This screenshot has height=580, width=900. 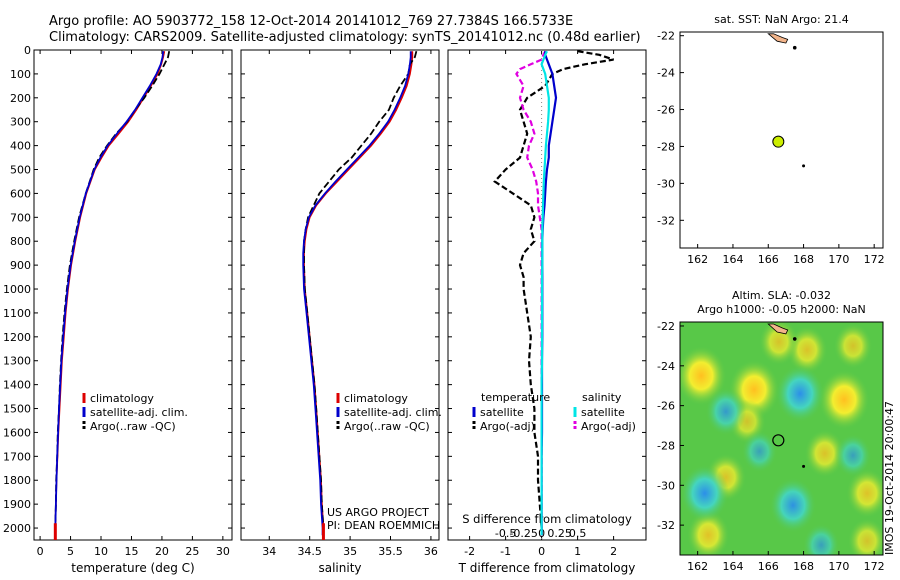 What do you see at coordinates (17, 456) in the screenshot?
I see `temperature-ytick-label: 1700` at bounding box center [17, 456].